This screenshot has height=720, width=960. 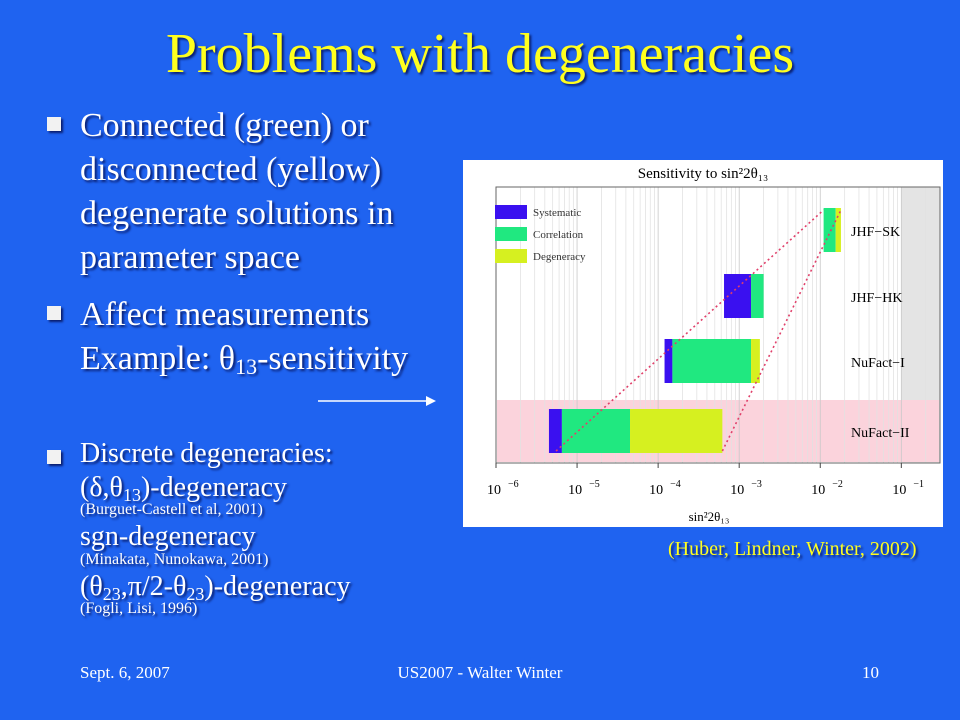 I want to click on slide-title: Problems with degeneracies, so click(x=480, y=54).